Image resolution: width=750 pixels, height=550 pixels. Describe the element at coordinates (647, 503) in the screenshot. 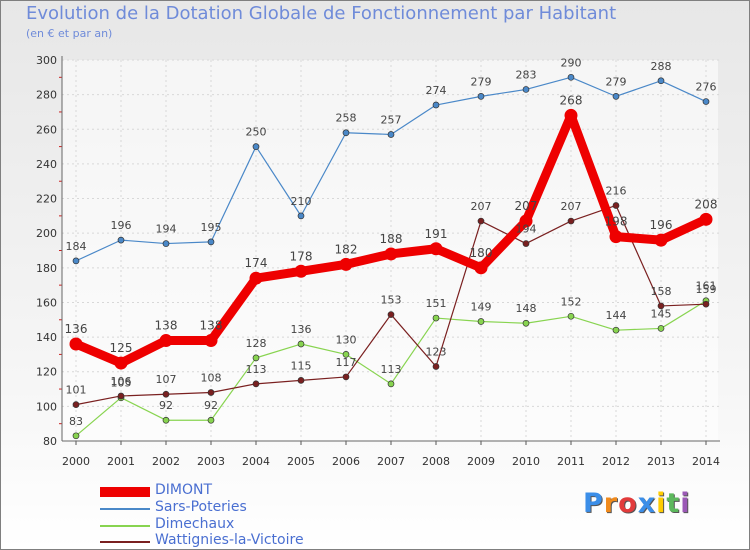

I see `logo-letter: x` at that location.